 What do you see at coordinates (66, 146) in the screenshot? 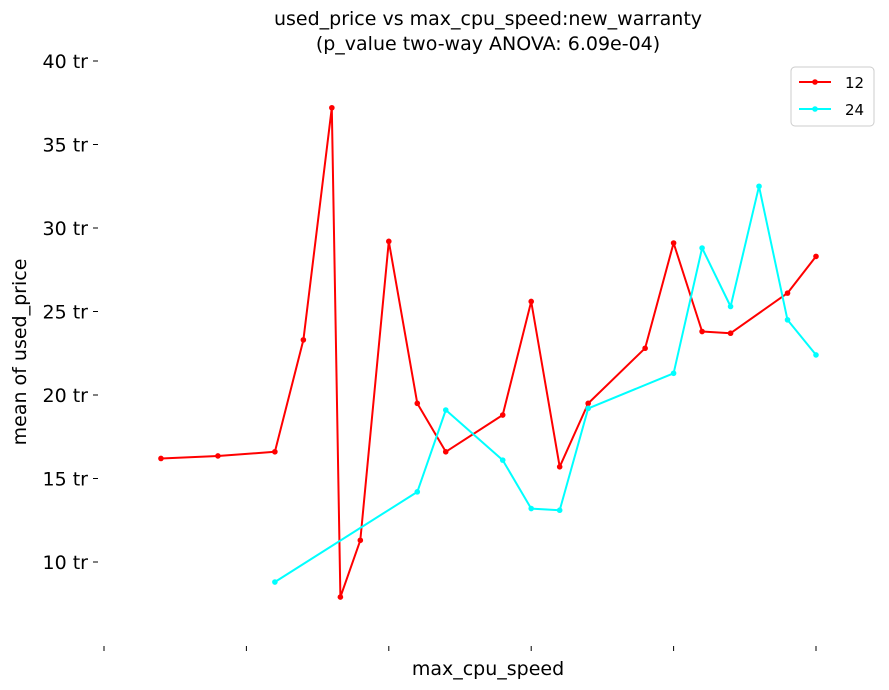
I see `y-tick-label: 35 tr` at bounding box center [66, 146].